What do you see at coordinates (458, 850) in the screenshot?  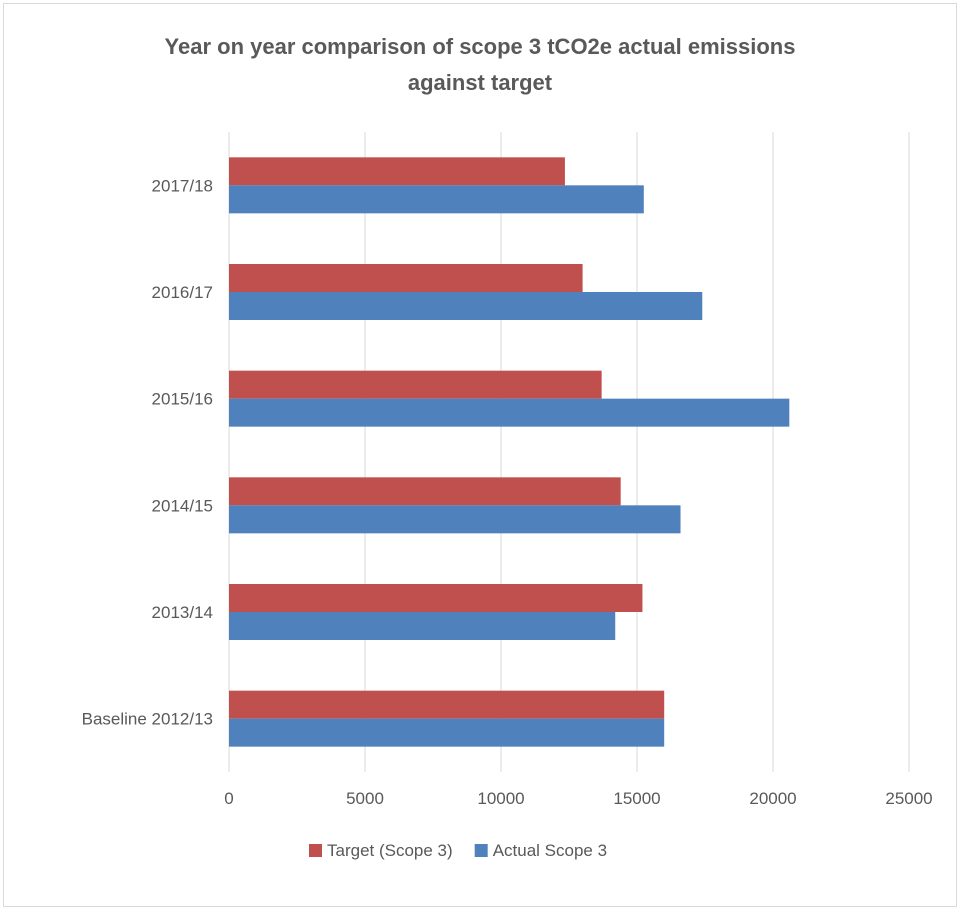 I see `legend: Target (Scope 3) Actual Scope 3` at bounding box center [458, 850].